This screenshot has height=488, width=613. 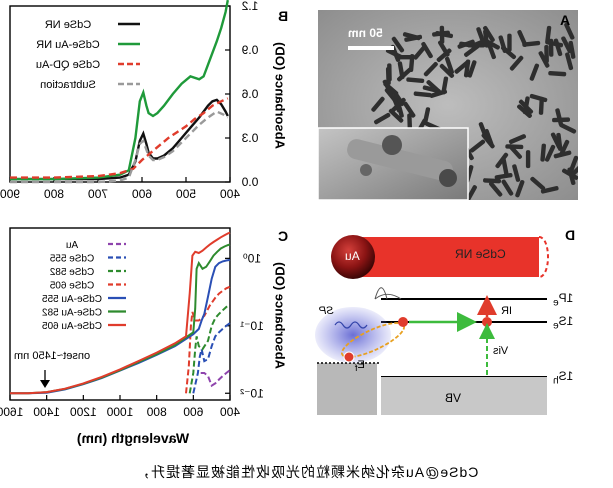 I want to click on level-1pe-label: 1Pe, so click(x=563, y=300).